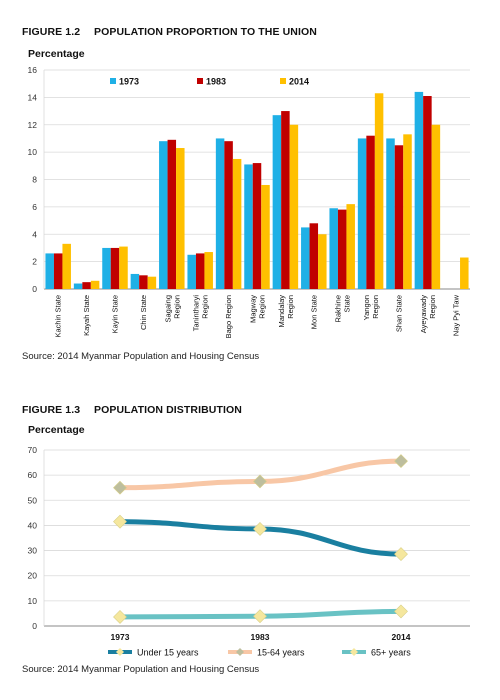 The height and width of the screenshot is (700, 500). I want to click on x-category-label: RakhineState, so click(343, 309).